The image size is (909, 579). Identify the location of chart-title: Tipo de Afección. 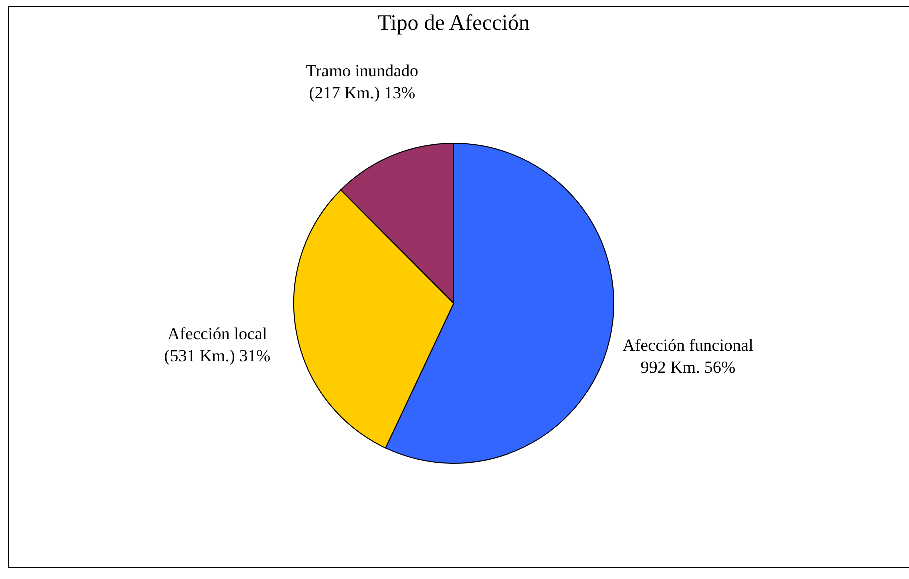
(454, 22).